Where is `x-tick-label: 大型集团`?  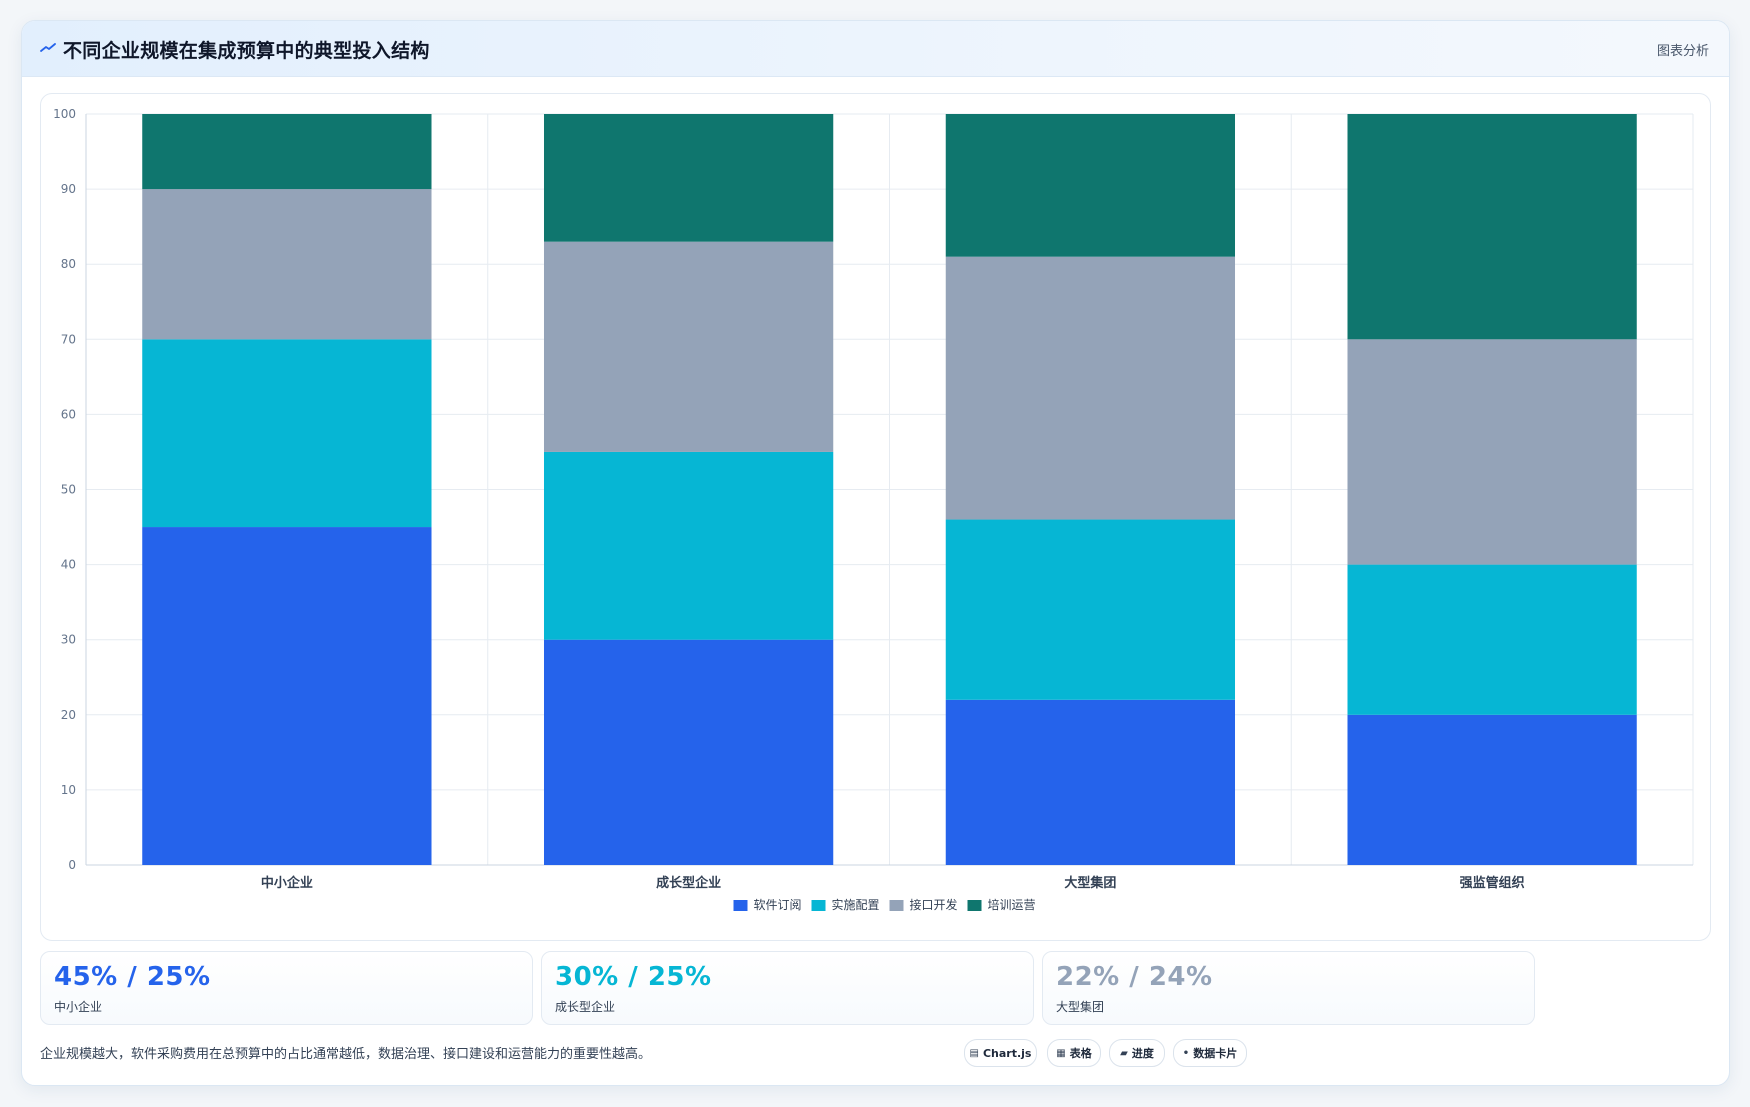
x-tick-label: 大型集团 is located at coordinates (1090, 883).